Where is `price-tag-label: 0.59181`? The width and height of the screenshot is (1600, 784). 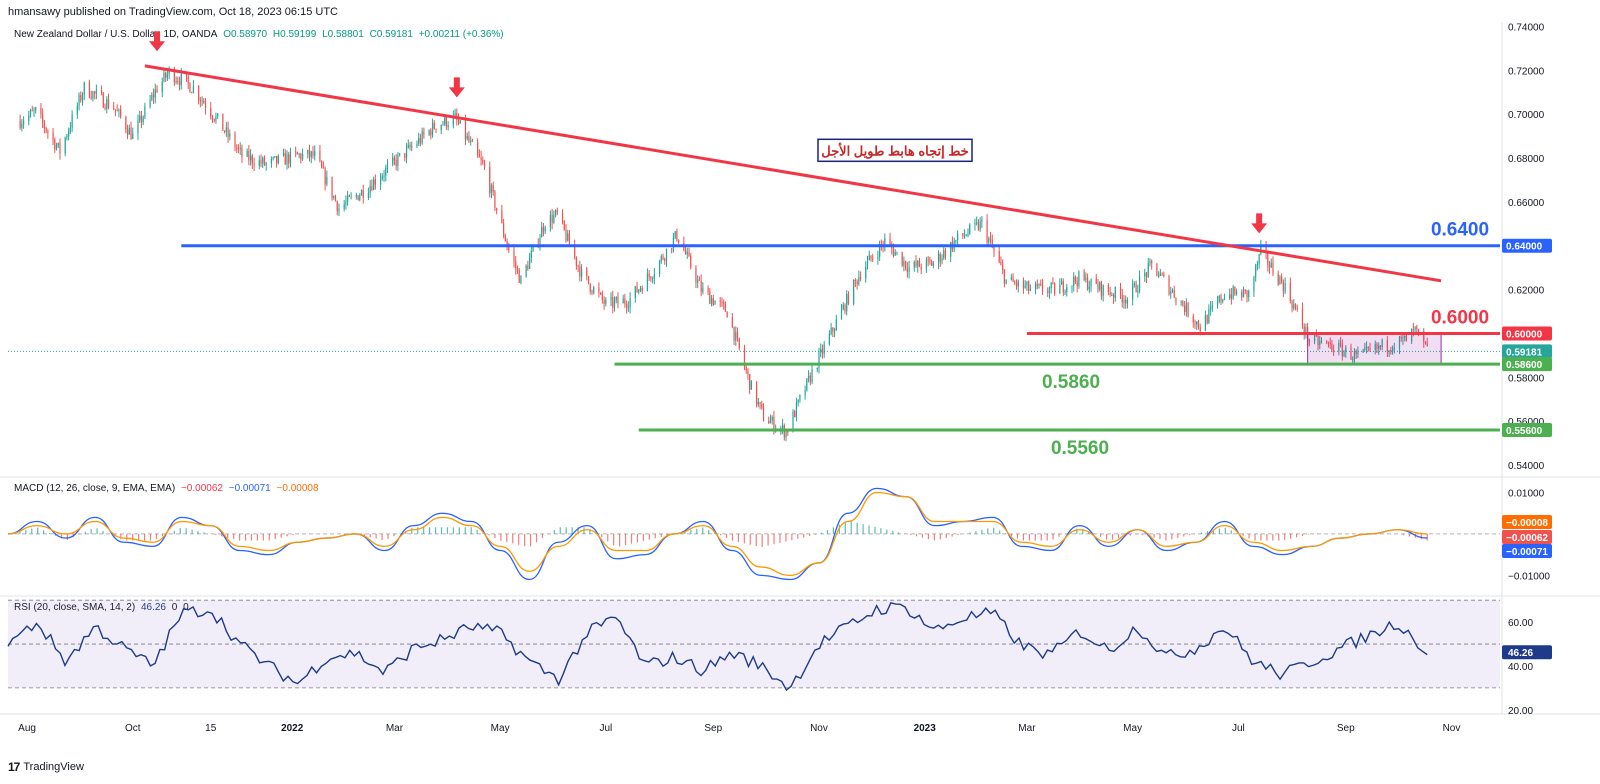 price-tag-label: 0.59181 is located at coordinates (1524, 352).